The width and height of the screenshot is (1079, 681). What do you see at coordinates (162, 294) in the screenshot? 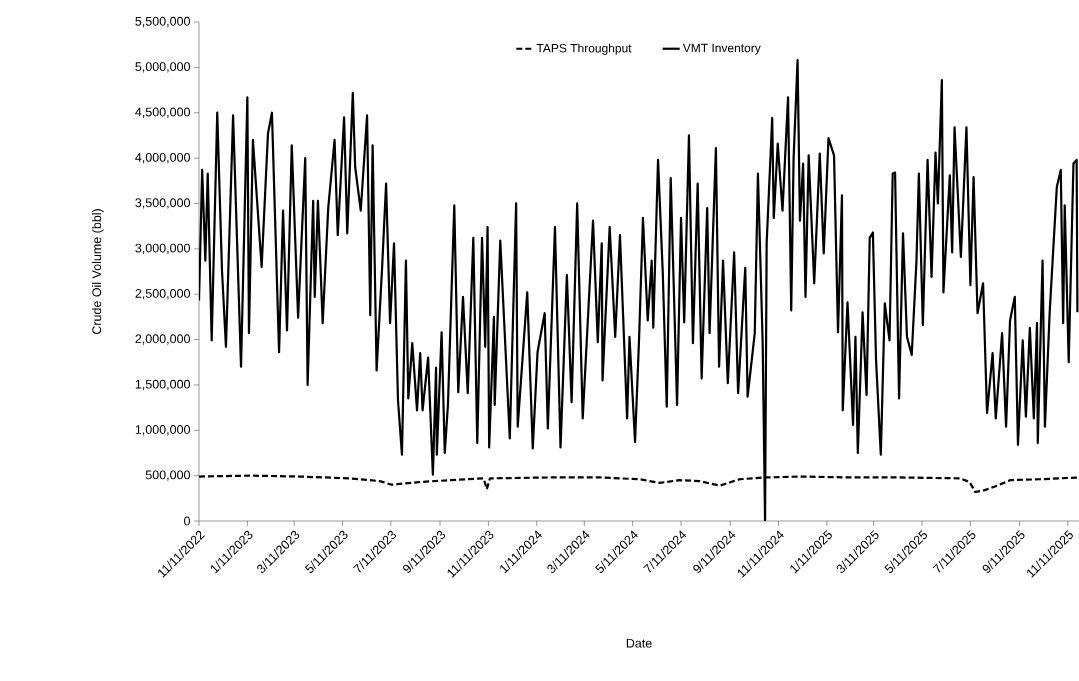
I see `y-tick-label: 2,500,000` at bounding box center [162, 294].